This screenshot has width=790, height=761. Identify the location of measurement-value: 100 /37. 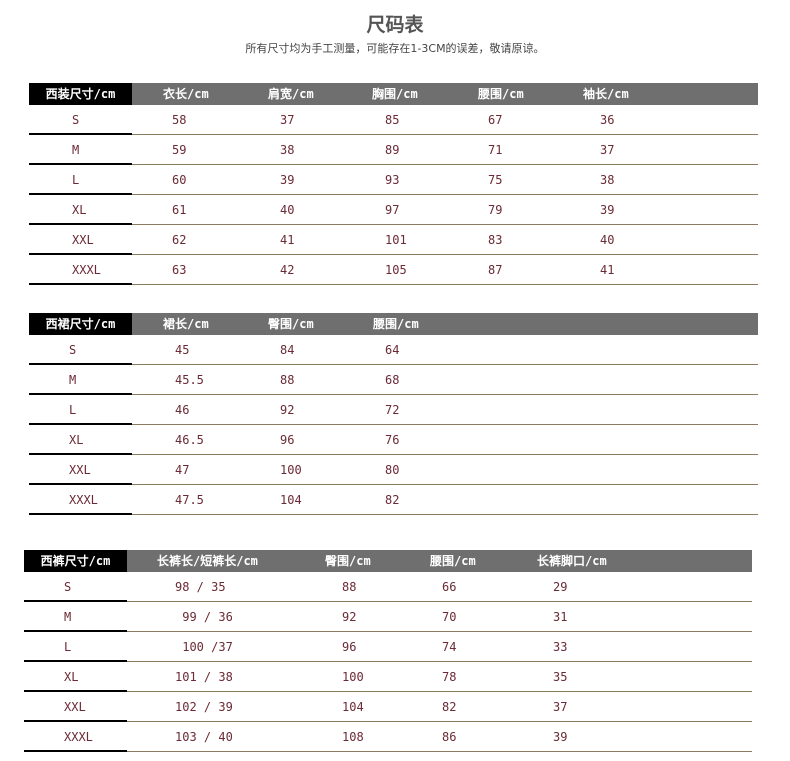
(204, 647).